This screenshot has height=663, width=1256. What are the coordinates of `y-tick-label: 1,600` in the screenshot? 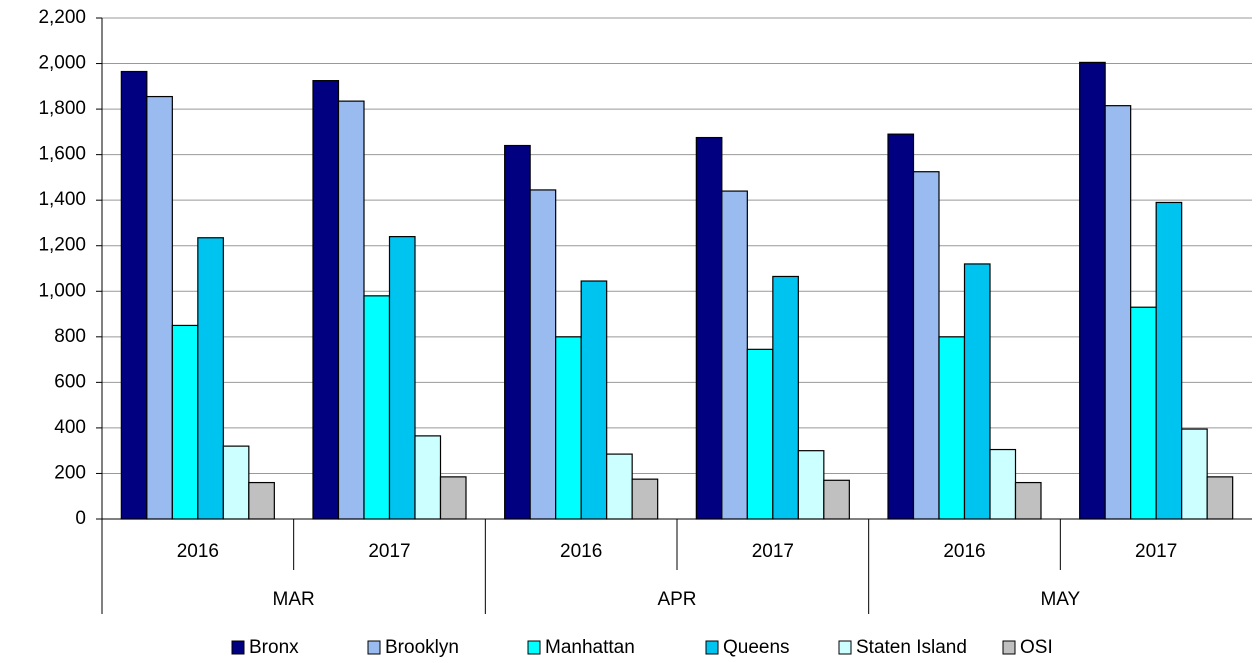 It's located at (62, 154).